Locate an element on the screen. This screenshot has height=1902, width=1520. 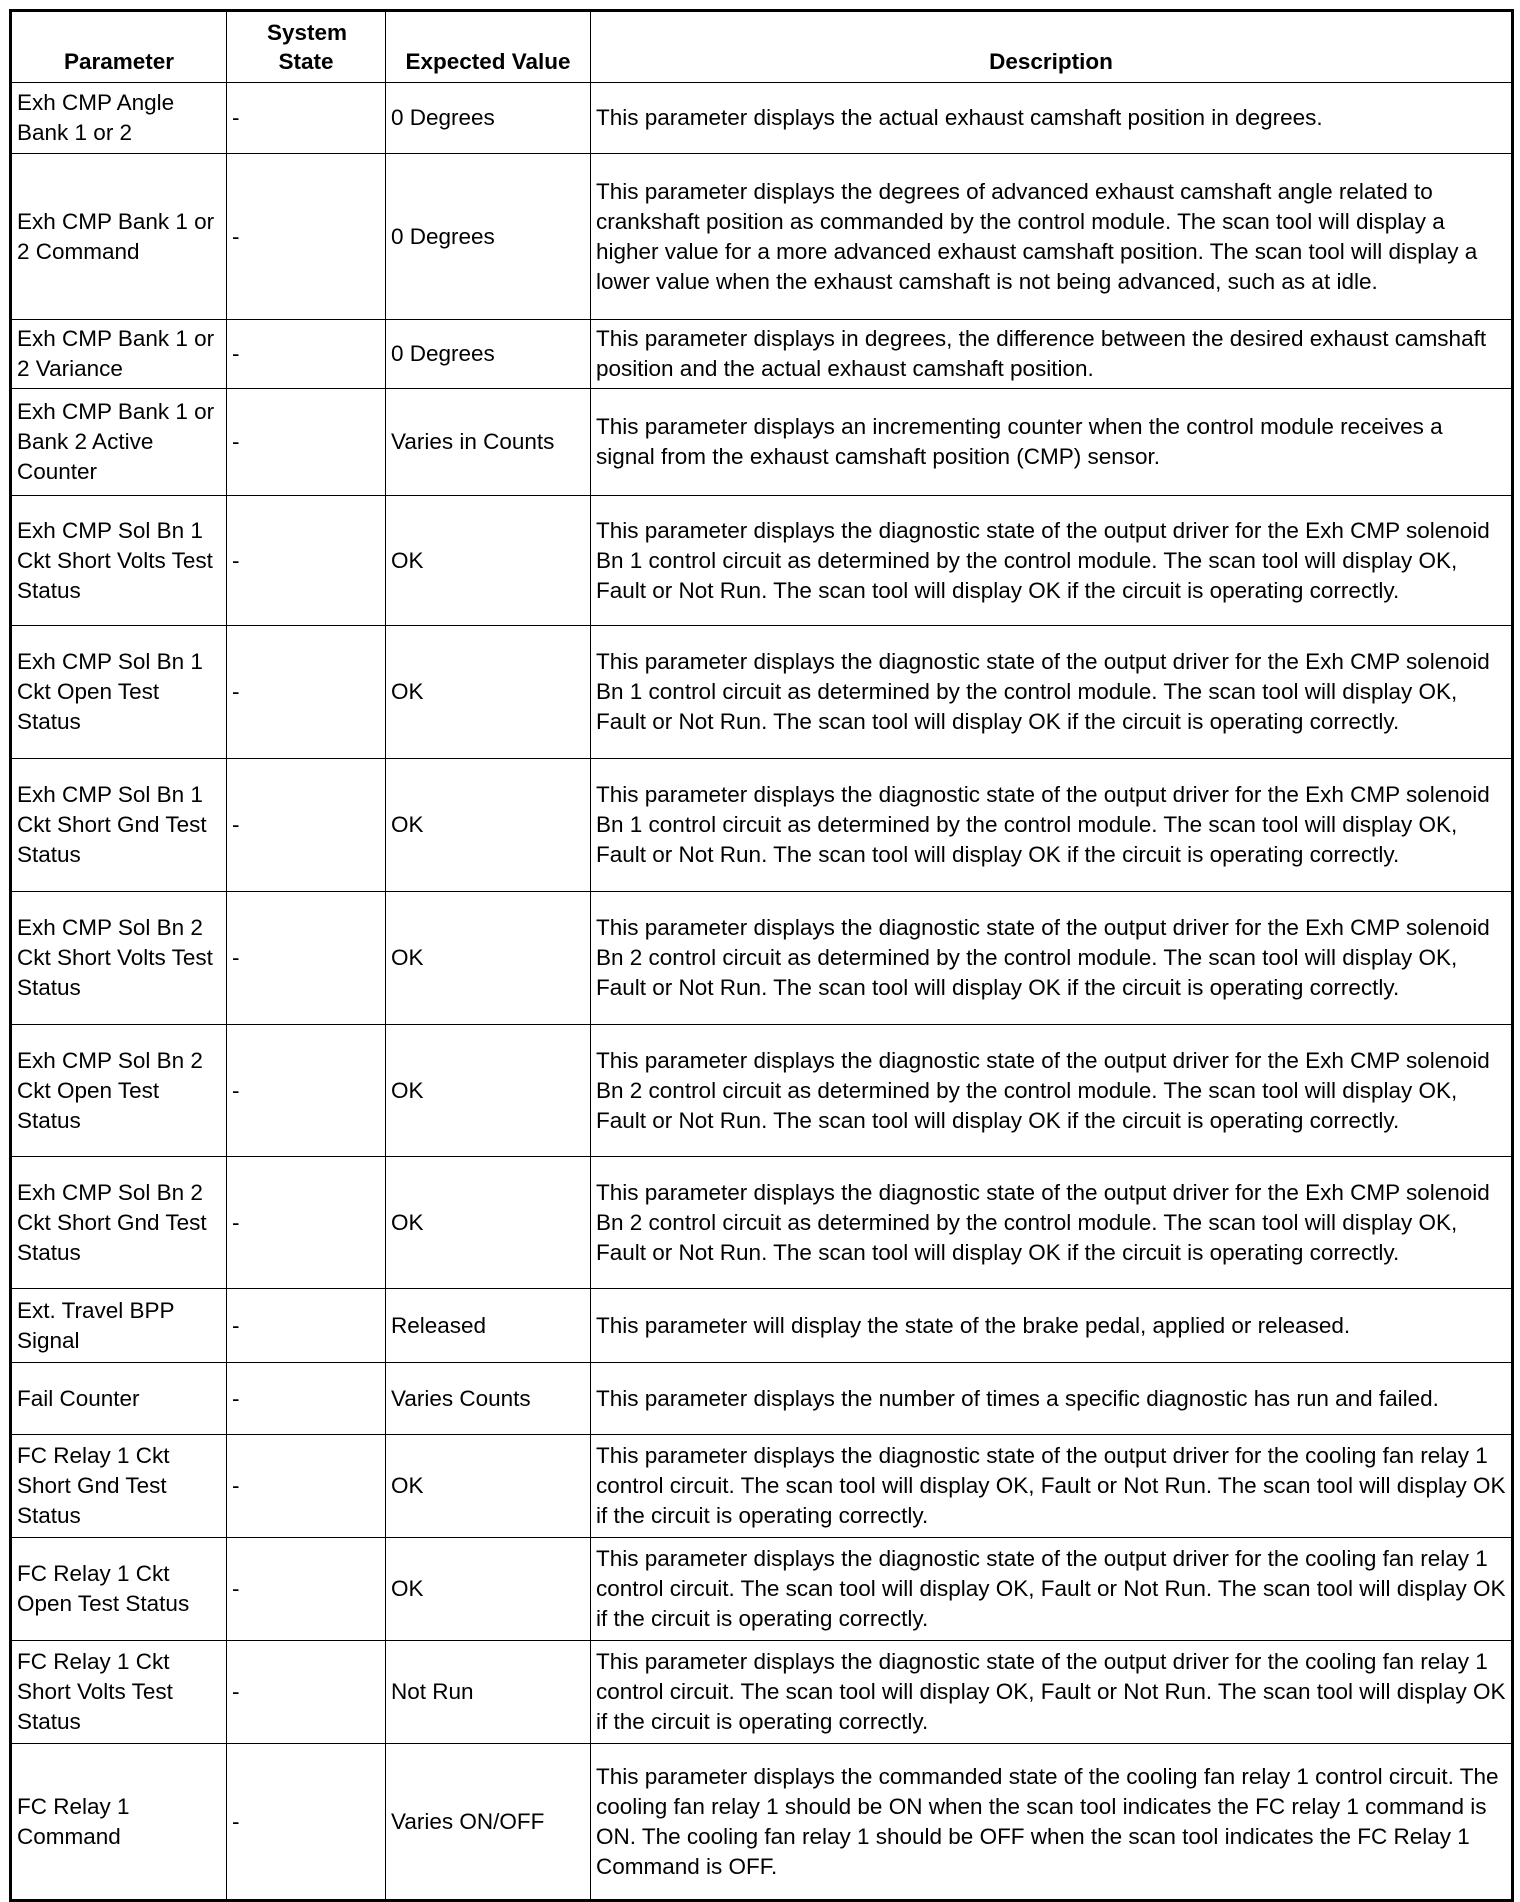
parameter-cell: FC Relay 1 Command is located at coordinates (118, 1822).